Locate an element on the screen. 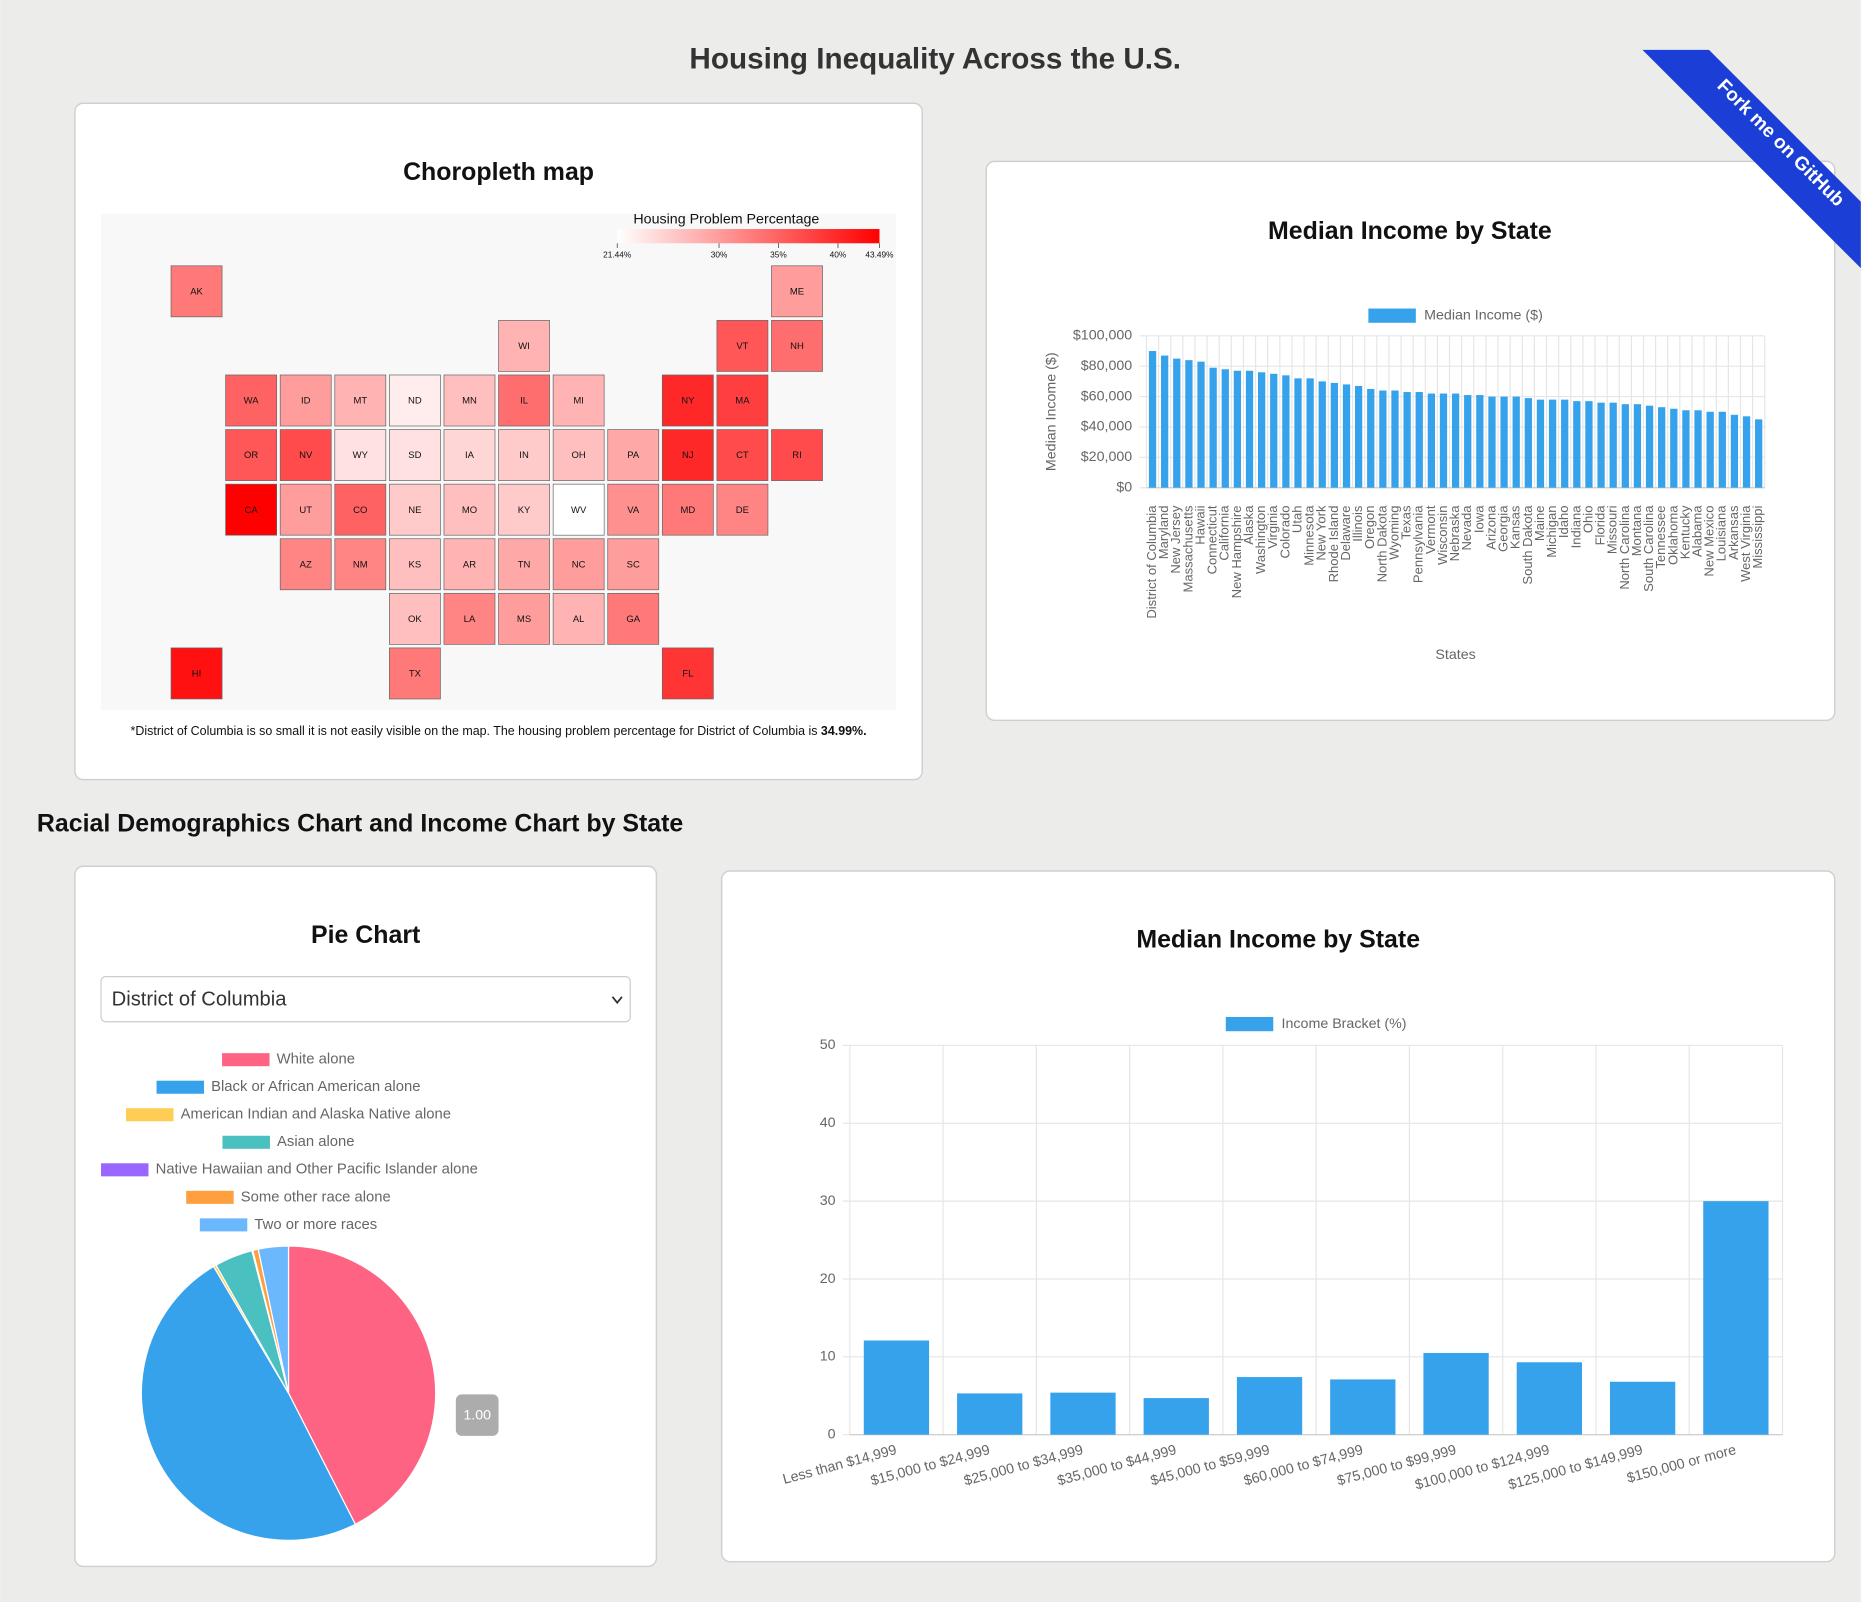  state-label: NC is located at coordinates (579, 564).